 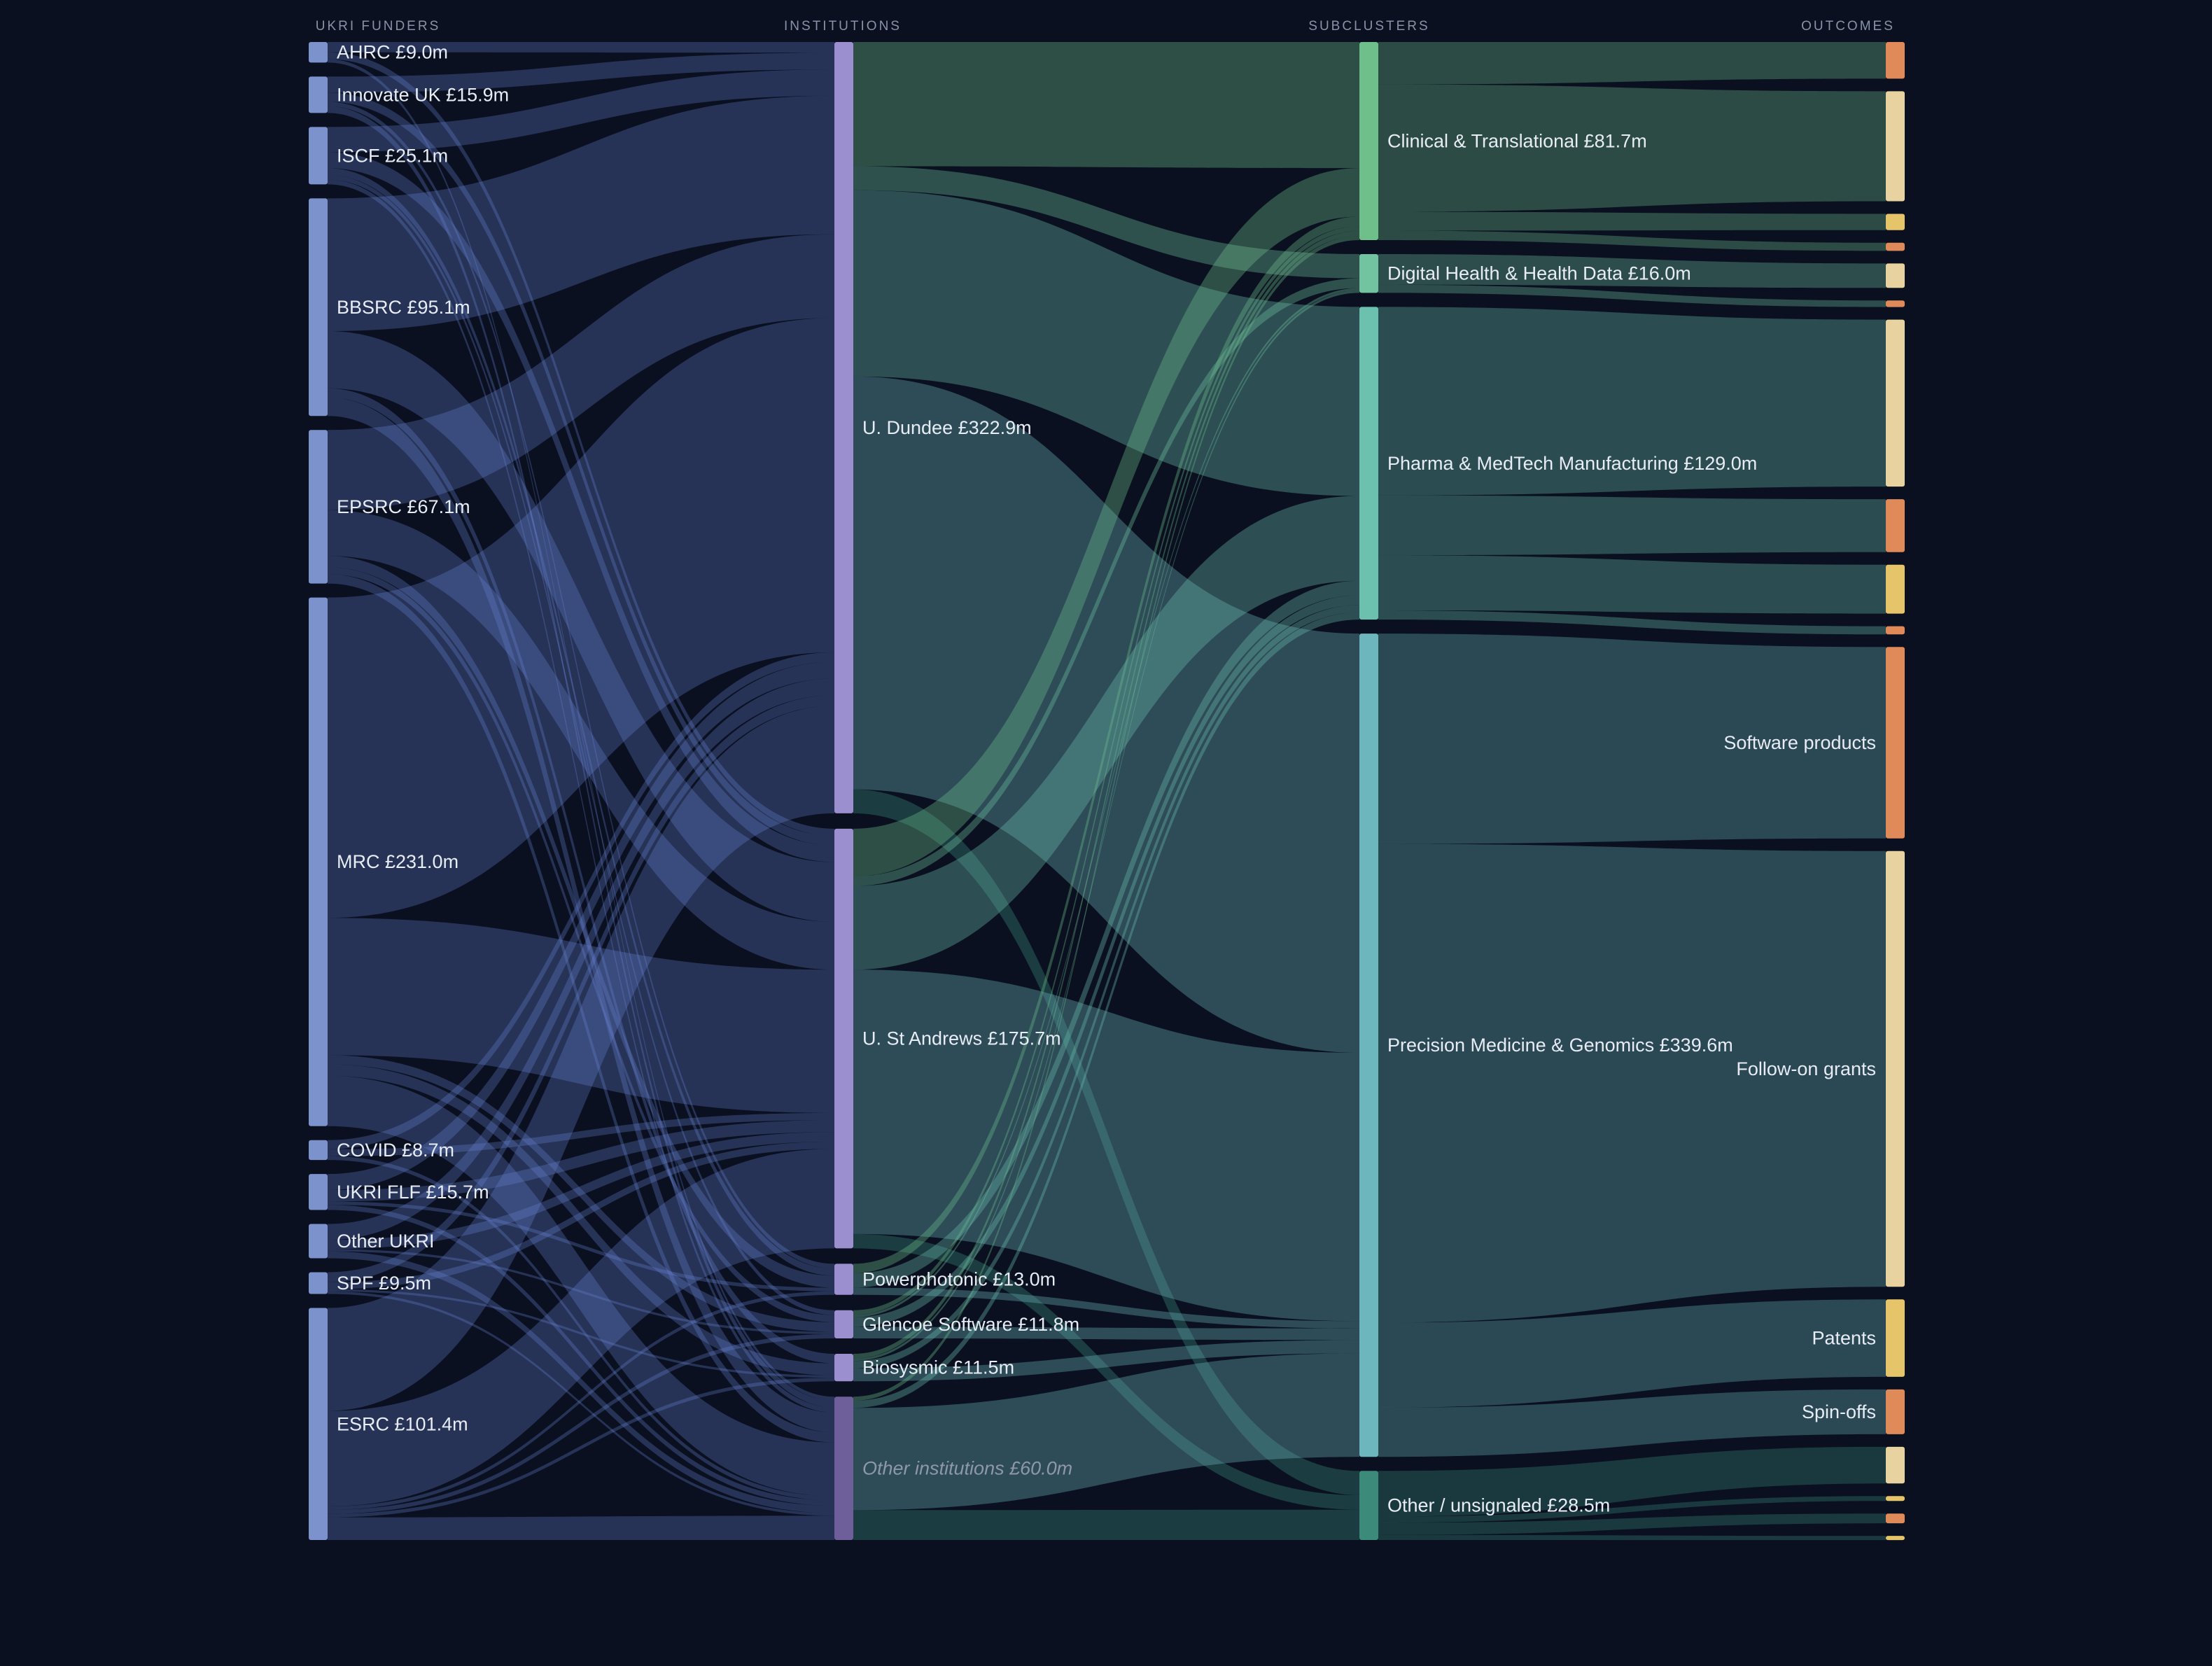 What do you see at coordinates (843, 26) in the screenshot?
I see `header-institutions: INSTITUTIONS` at bounding box center [843, 26].